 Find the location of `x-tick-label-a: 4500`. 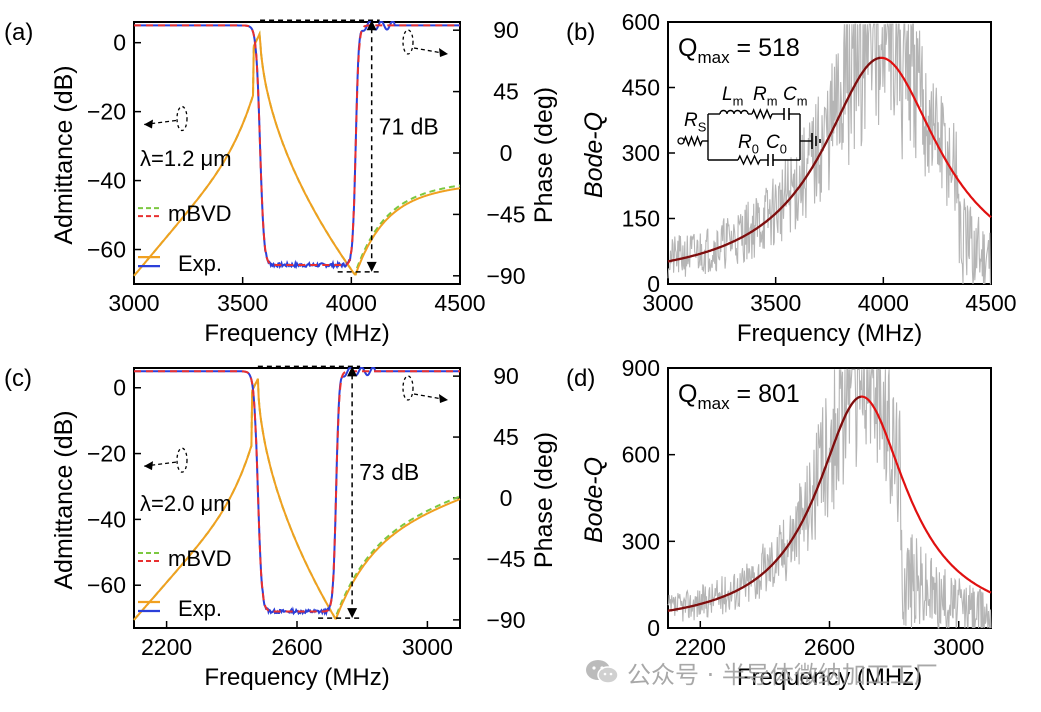

x-tick-label-a: 4500 is located at coordinates (459, 303).